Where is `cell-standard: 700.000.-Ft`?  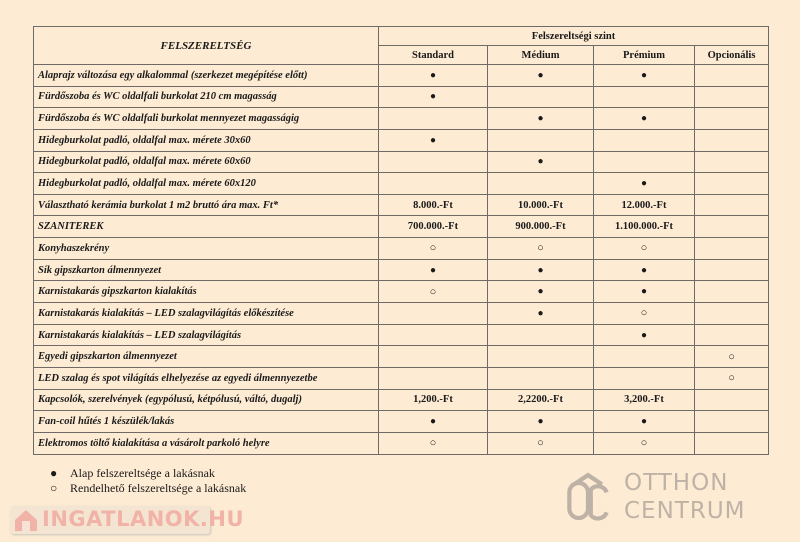 cell-standard: 700.000.-Ft is located at coordinates (433, 227).